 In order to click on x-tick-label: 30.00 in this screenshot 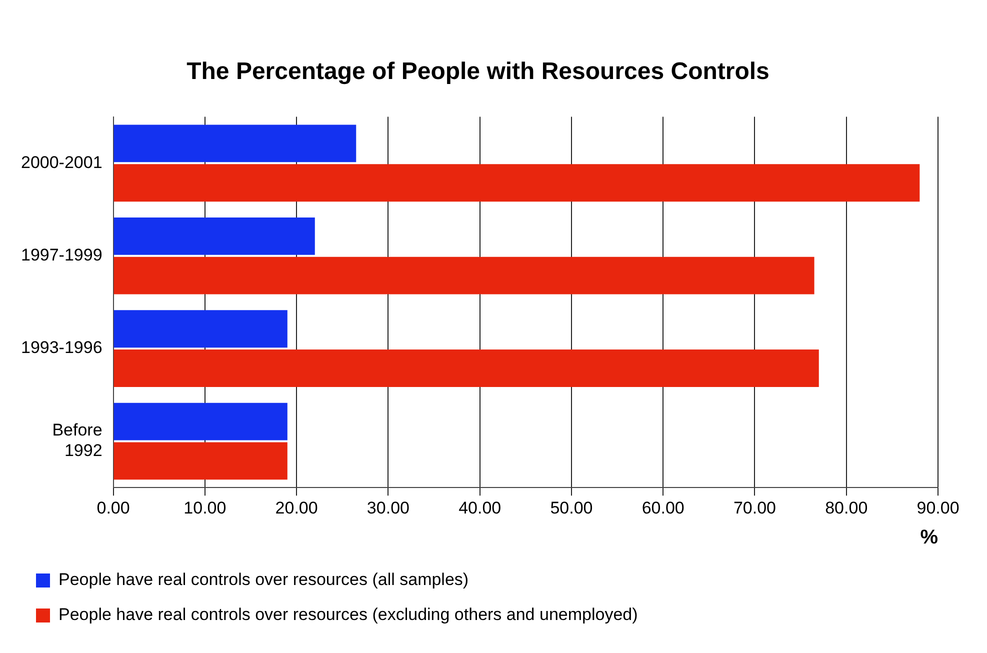, I will do `click(388, 508)`.